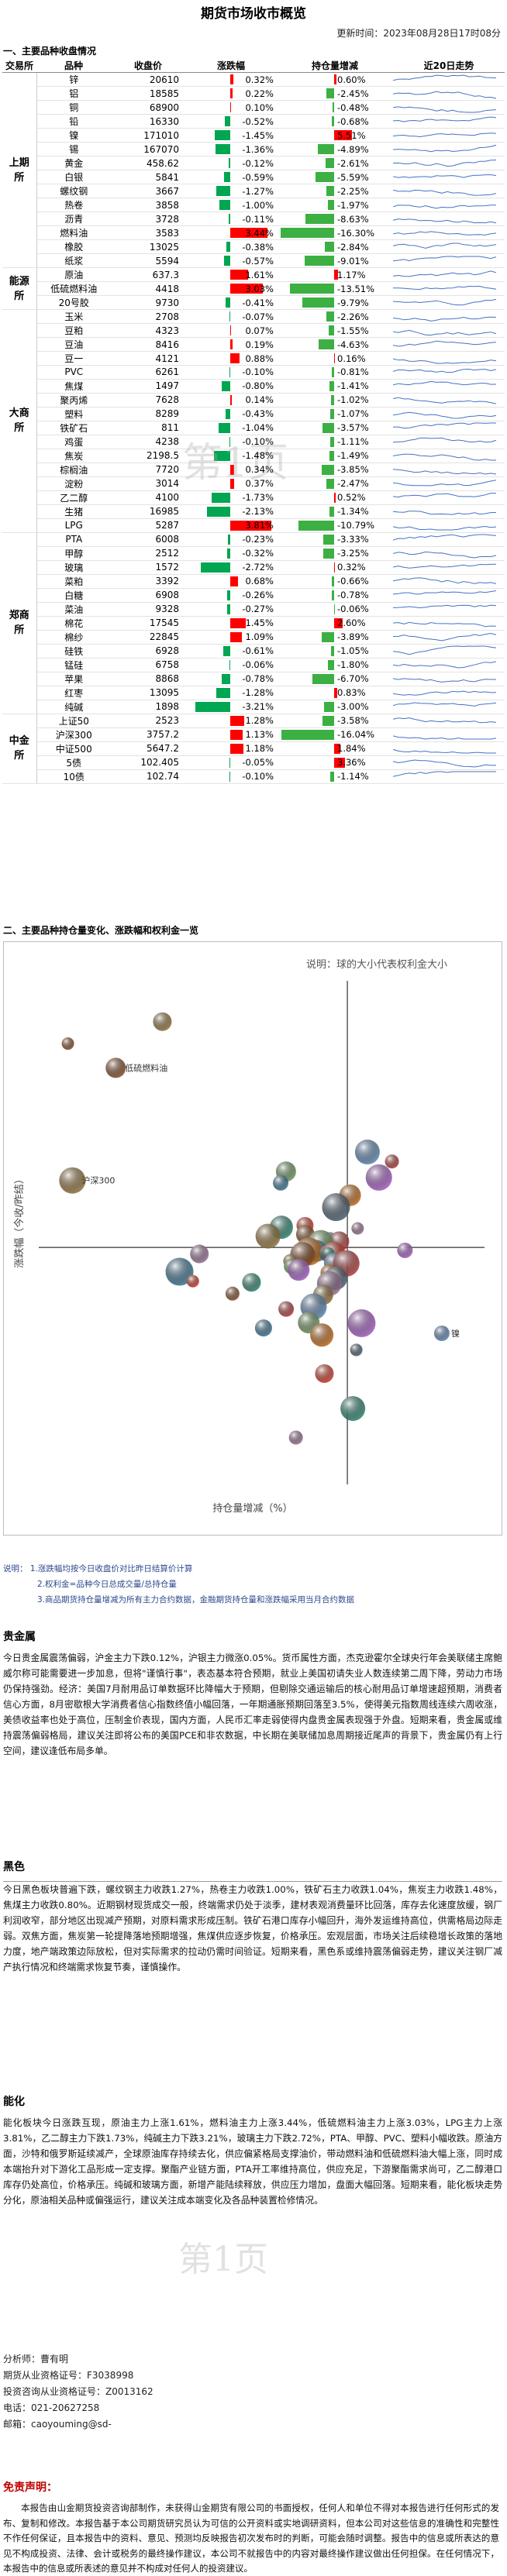 The height and width of the screenshot is (2576, 507). Describe the element at coordinates (335, 93) in the screenshot. I see `oi-cell: -2.45%` at that location.